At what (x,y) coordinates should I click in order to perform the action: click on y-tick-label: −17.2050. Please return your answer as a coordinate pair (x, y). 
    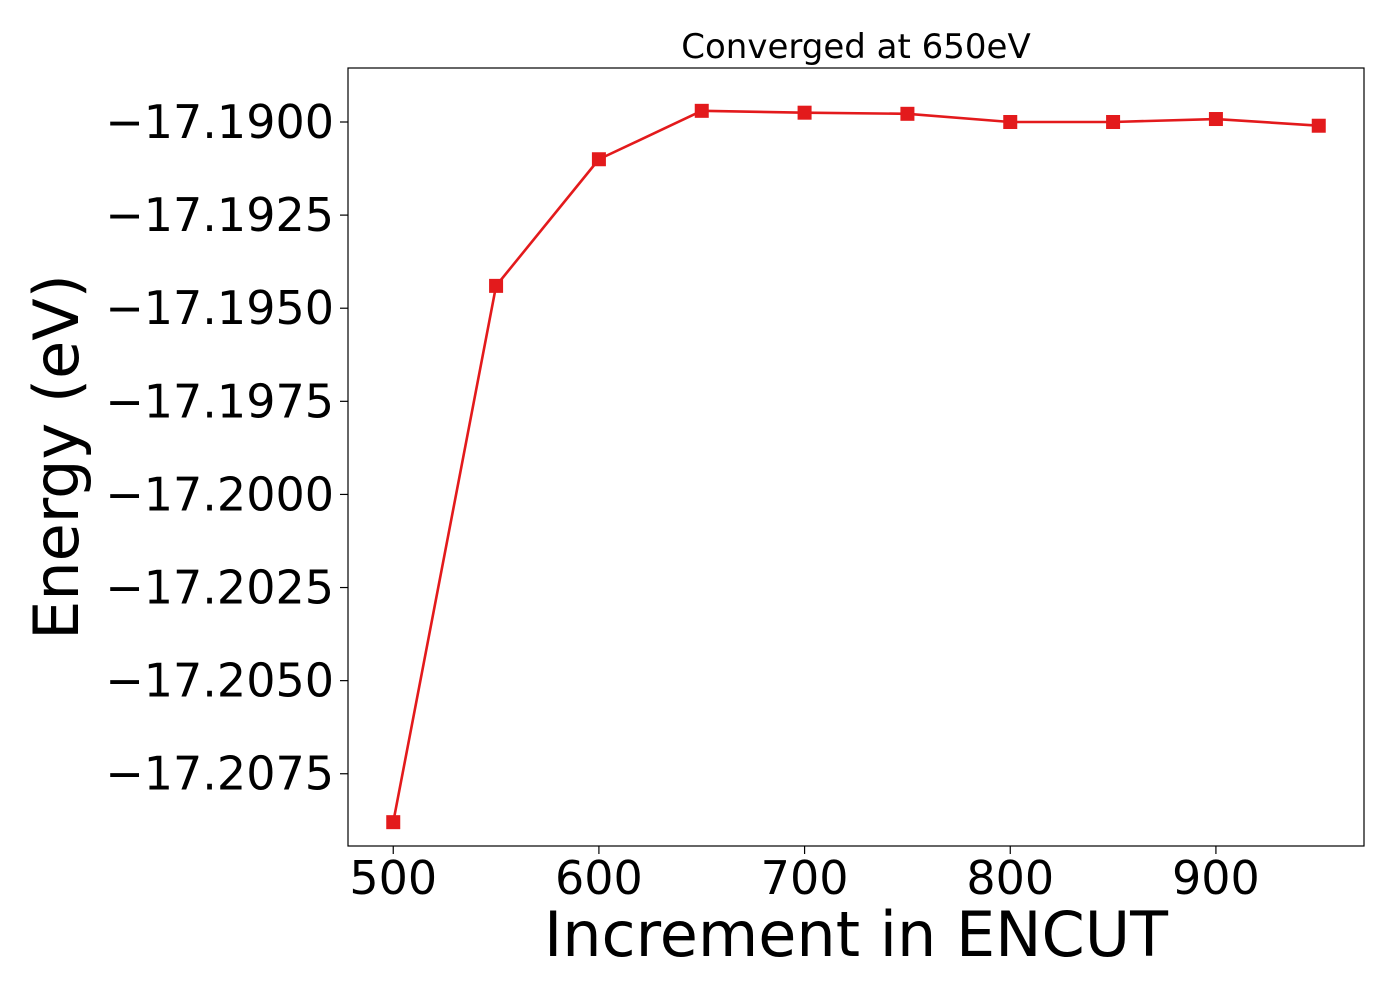
    Looking at the image, I should click on (219, 681).